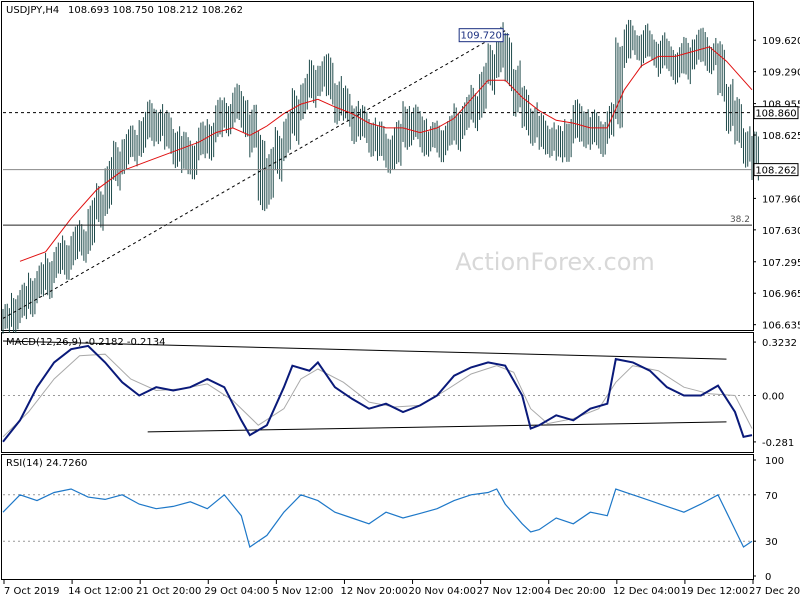 Image resolution: width=800 pixels, height=600 pixels. What do you see at coordinates (86, 342) in the screenshot?
I see `macd-label: MACD(12,26,9) -0.2182 -0.2134` at bounding box center [86, 342].